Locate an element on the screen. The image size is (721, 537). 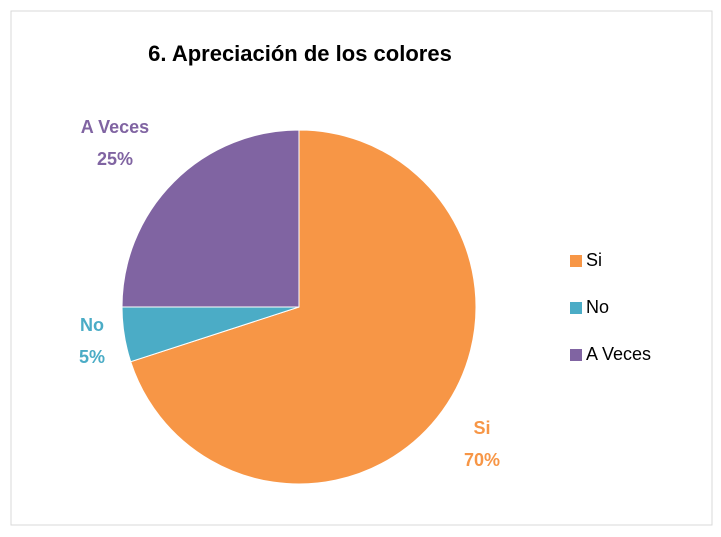
data-label-value: 5% is located at coordinates (92, 357).